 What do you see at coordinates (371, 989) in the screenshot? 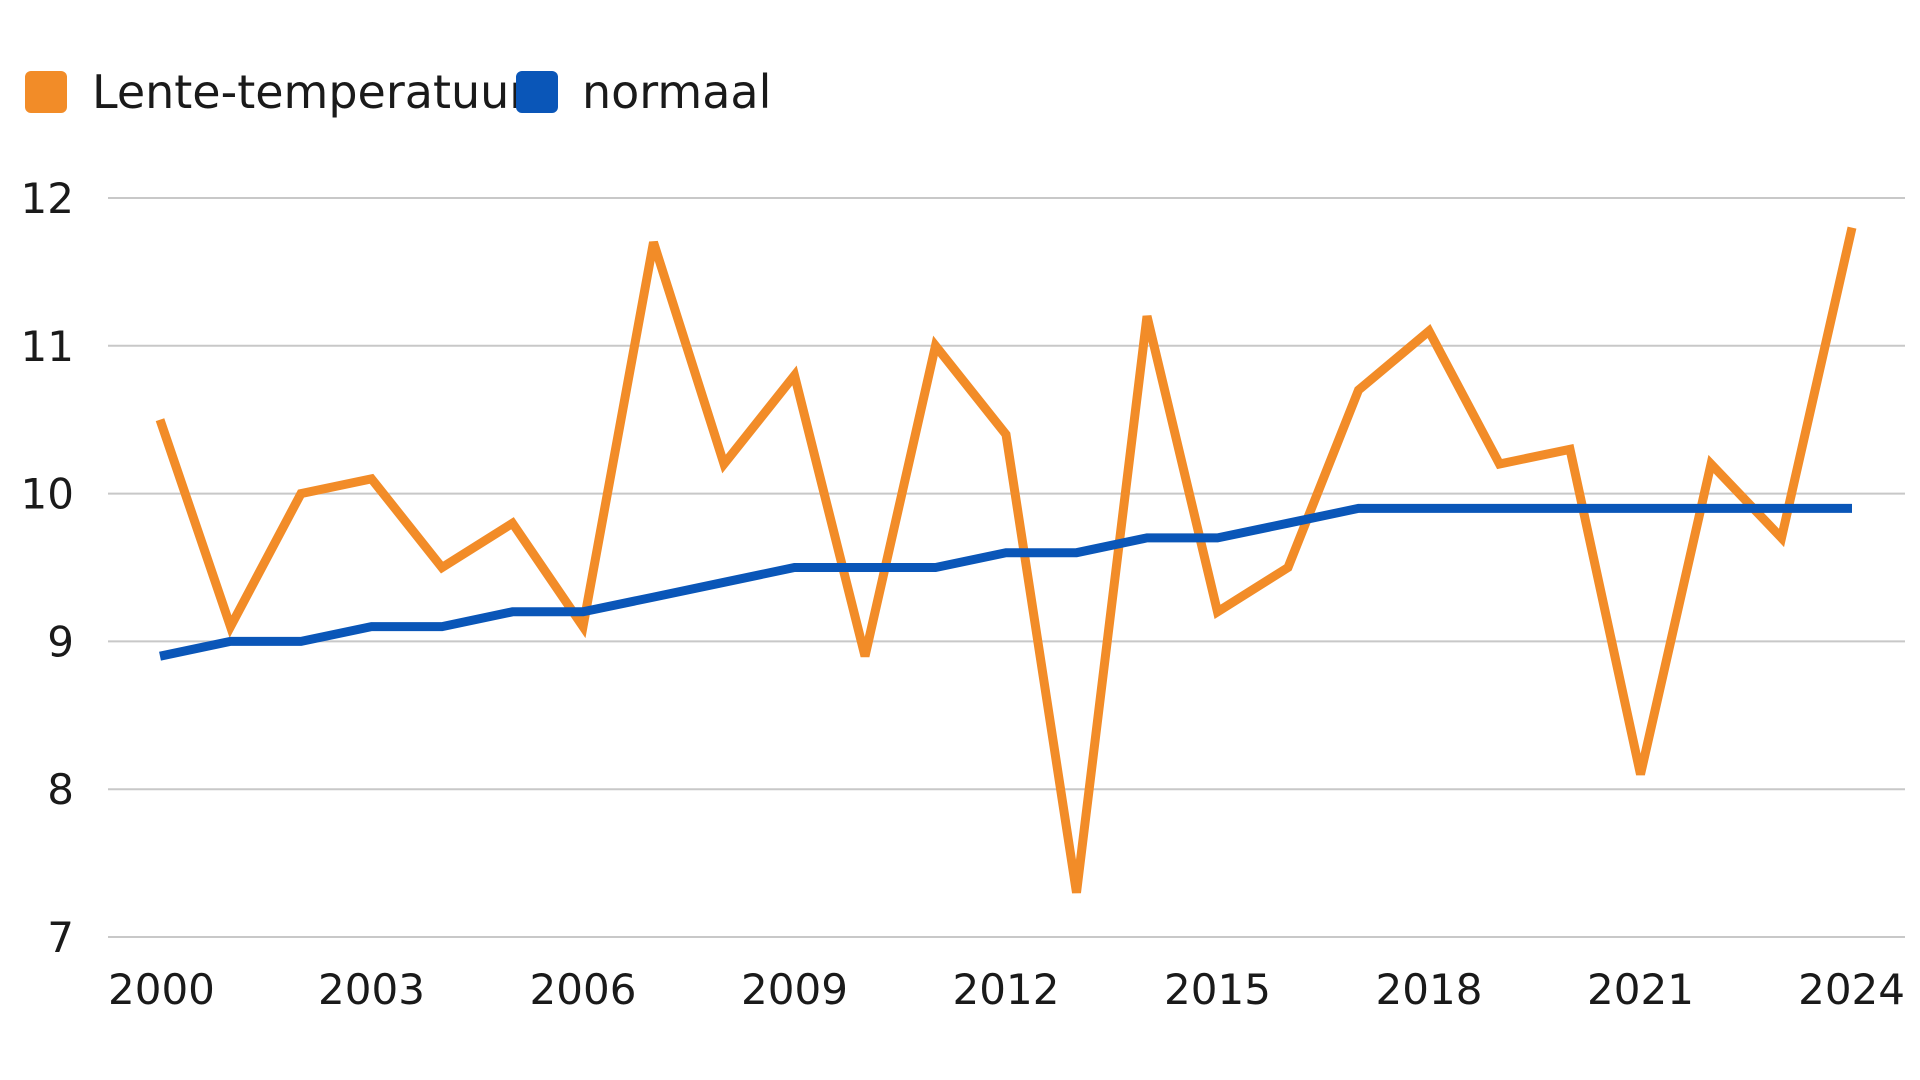
I see `x-tick-label: 2003` at bounding box center [371, 989].